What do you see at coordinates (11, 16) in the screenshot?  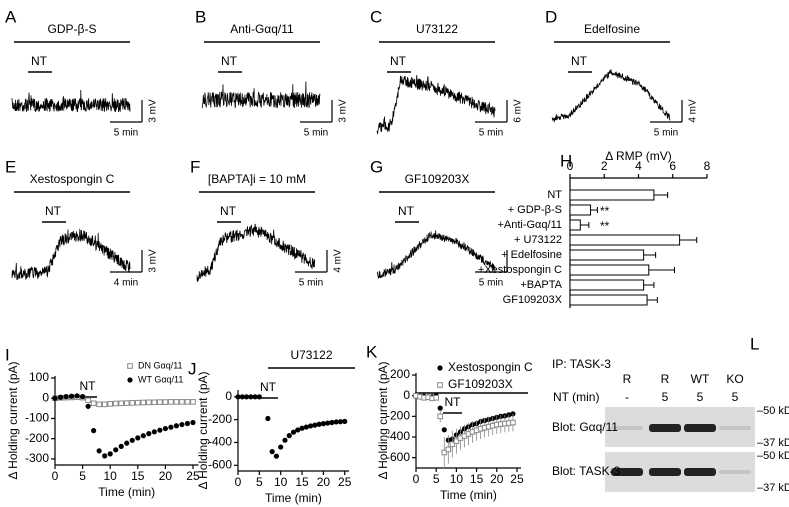 I see `panel-label: A` at bounding box center [11, 16].